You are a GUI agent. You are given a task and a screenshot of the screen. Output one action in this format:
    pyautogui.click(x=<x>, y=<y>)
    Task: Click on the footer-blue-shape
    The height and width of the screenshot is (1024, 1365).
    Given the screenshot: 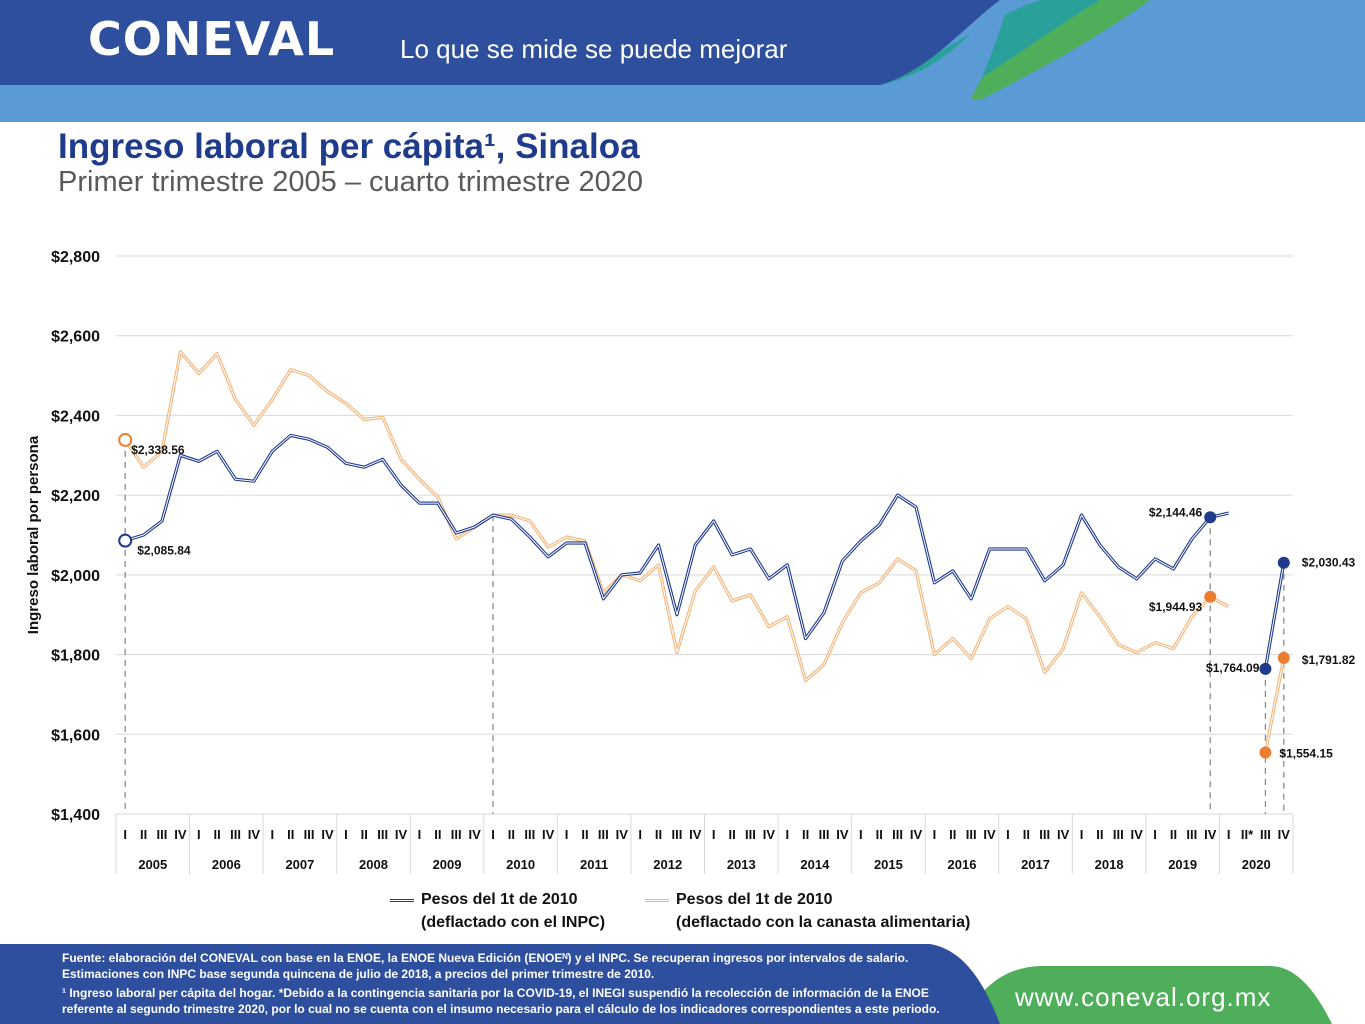 What is the action you would take?
    pyautogui.click(x=500, y=984)
    